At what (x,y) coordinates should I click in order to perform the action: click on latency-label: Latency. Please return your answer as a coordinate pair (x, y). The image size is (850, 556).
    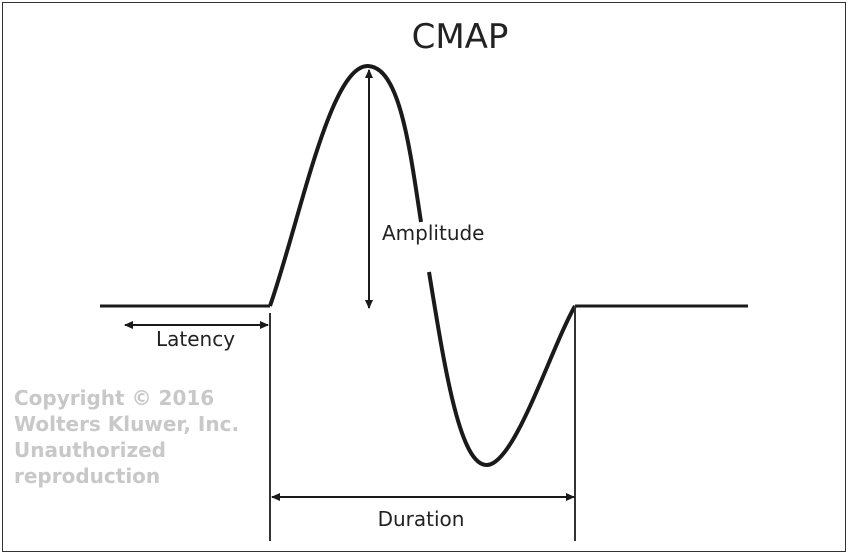
    Looking at the image, I should click on (195, 339).